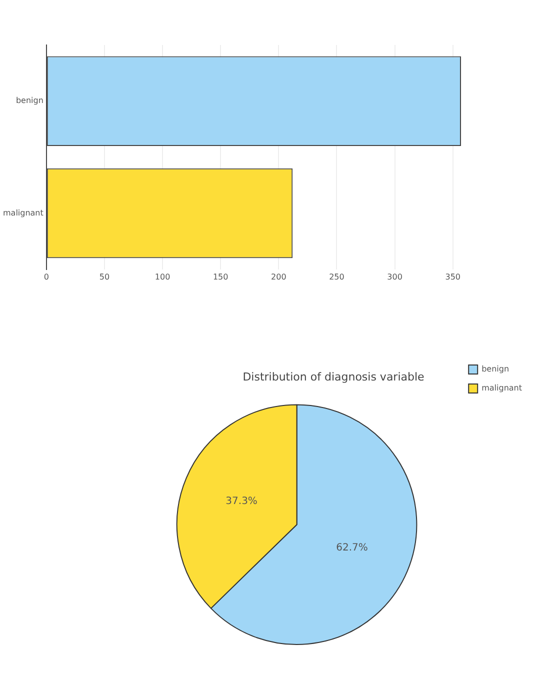 The width and height of the screenshot is (542, 685). Describe the element at coordinates (502, 388) in the screenshot. I see `legend-label: malignant` at that location.